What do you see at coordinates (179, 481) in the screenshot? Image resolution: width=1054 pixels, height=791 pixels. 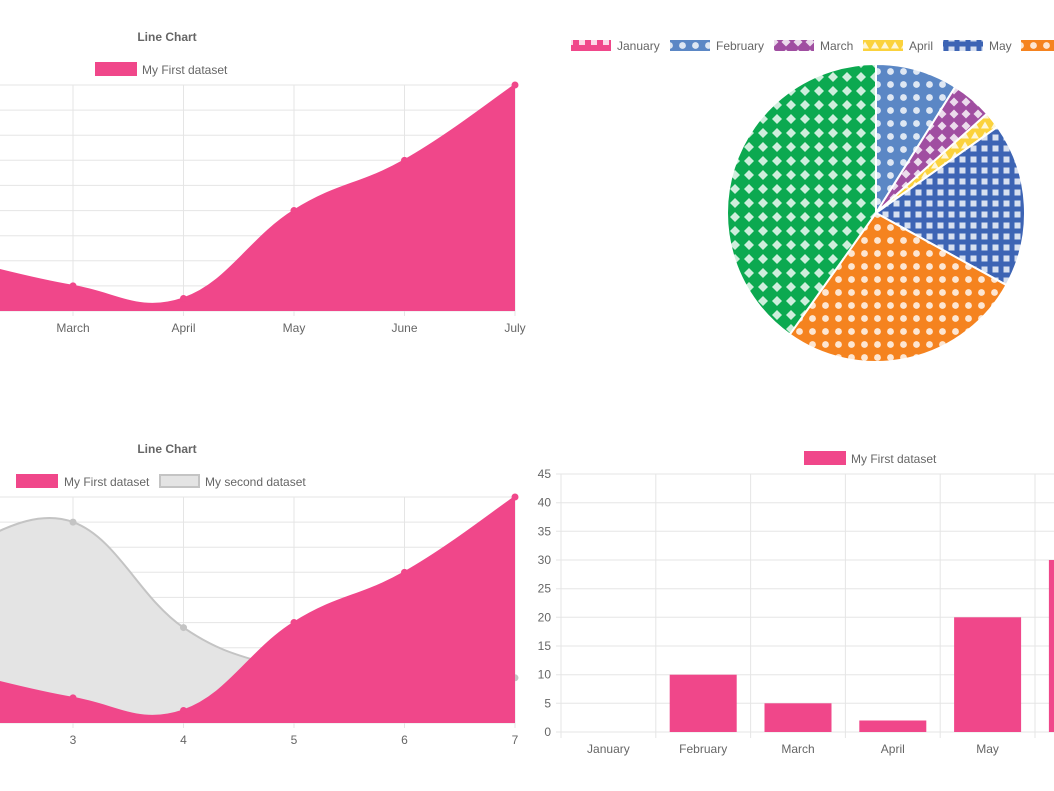 I see `legend-swatch-second-dataset` at bounding box center [179, 481].